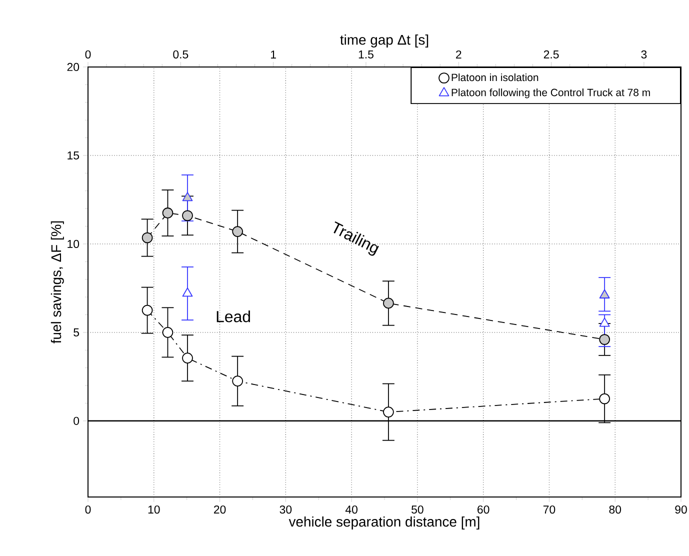 This screenshot has width=689, height=556. What do you see at coordinates (351, 509) in the screenshot?
I see `x-tick-label: 40` at bounding box center [351, 509].